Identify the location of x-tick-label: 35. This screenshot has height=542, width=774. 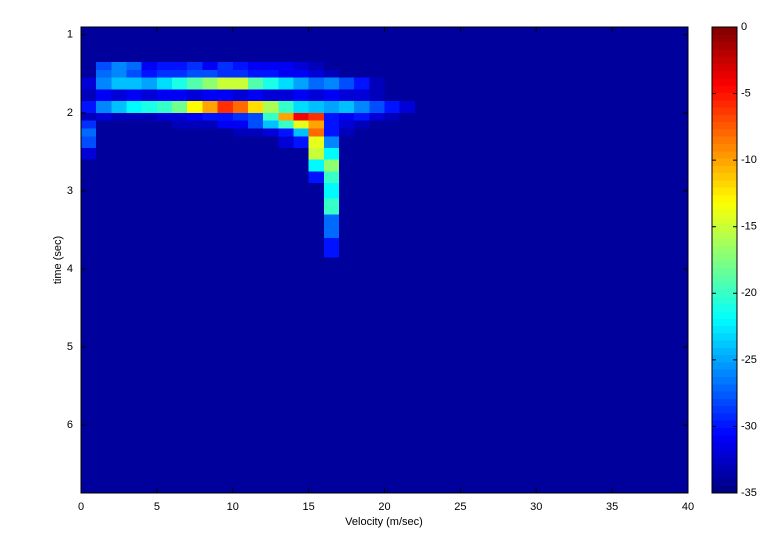
(612, 507).